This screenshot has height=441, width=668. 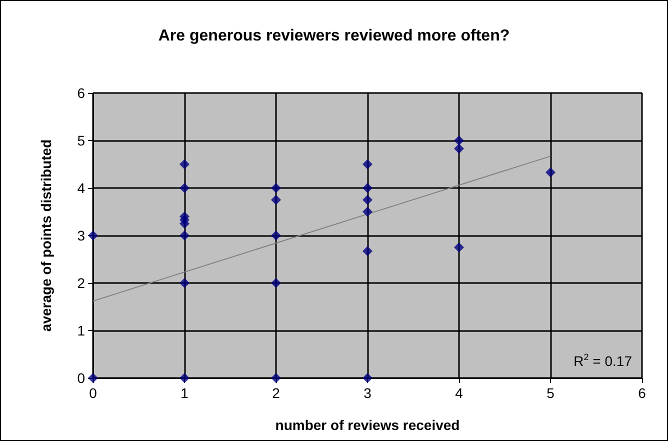 What do you see at coordinates (81, 330) in the screenshot?
I see `y-tick-label: 1` at bounding box center [81, 330].